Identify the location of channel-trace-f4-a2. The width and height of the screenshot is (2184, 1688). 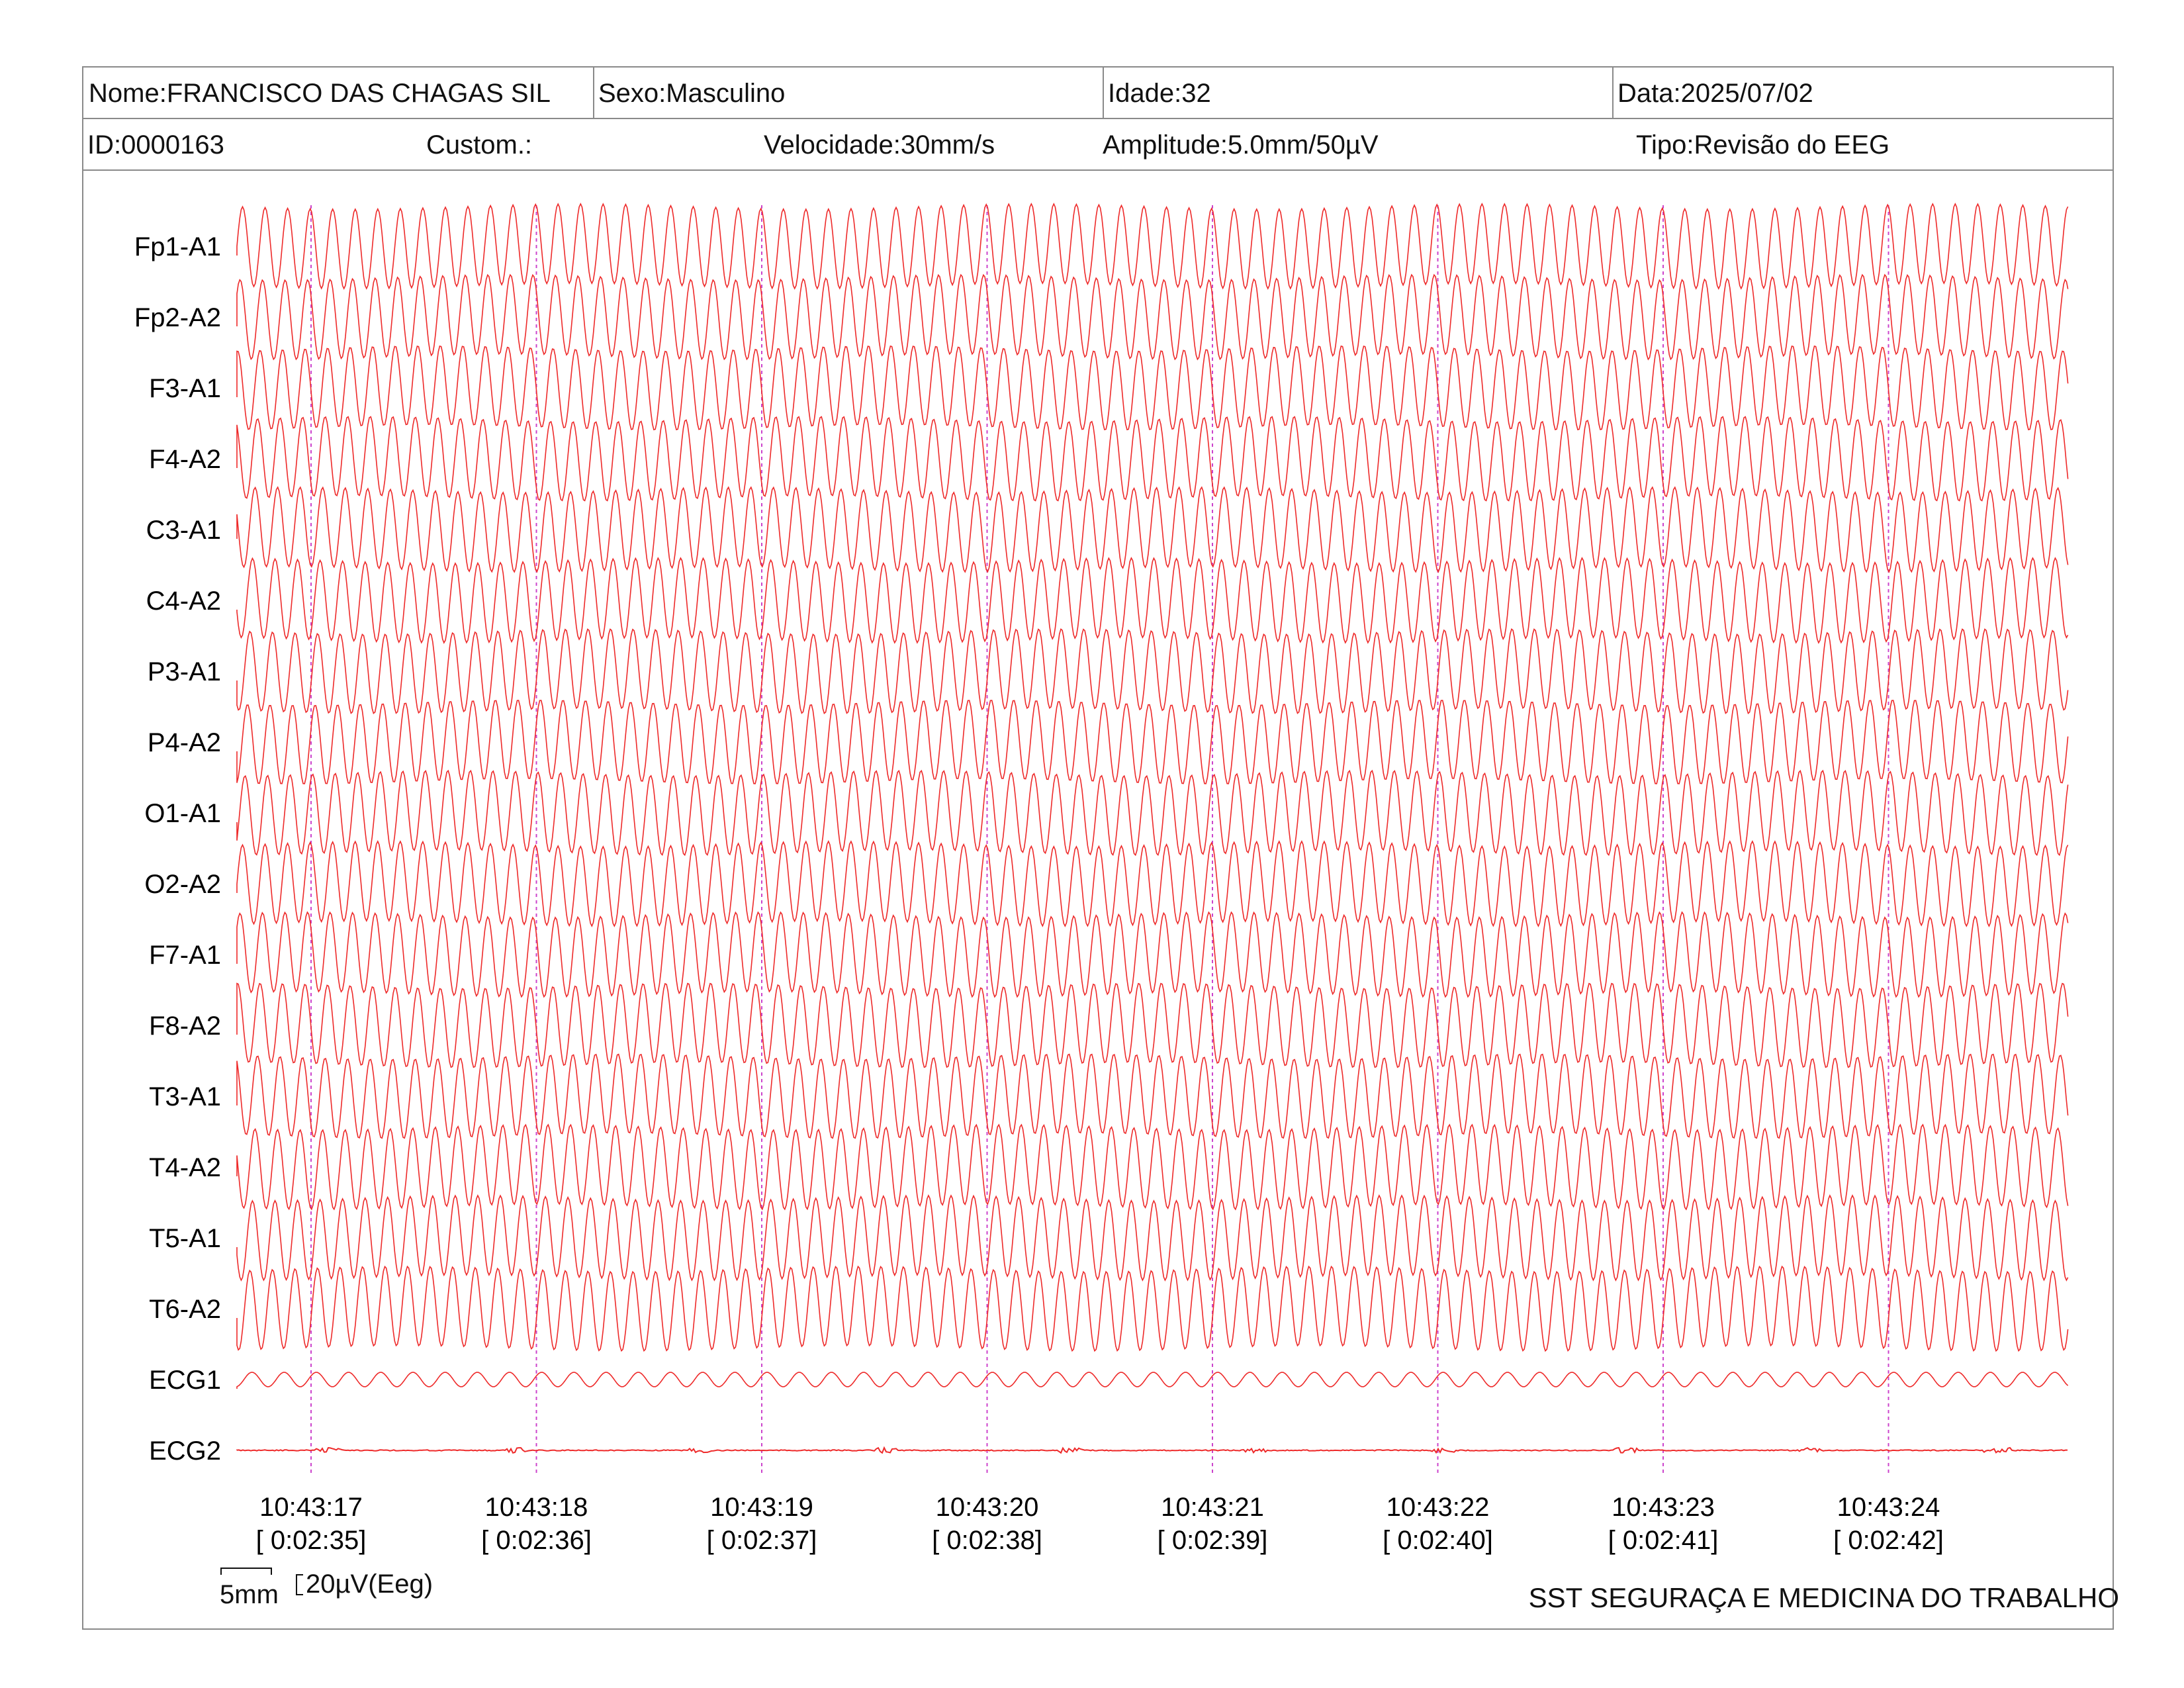
(1152, 459).